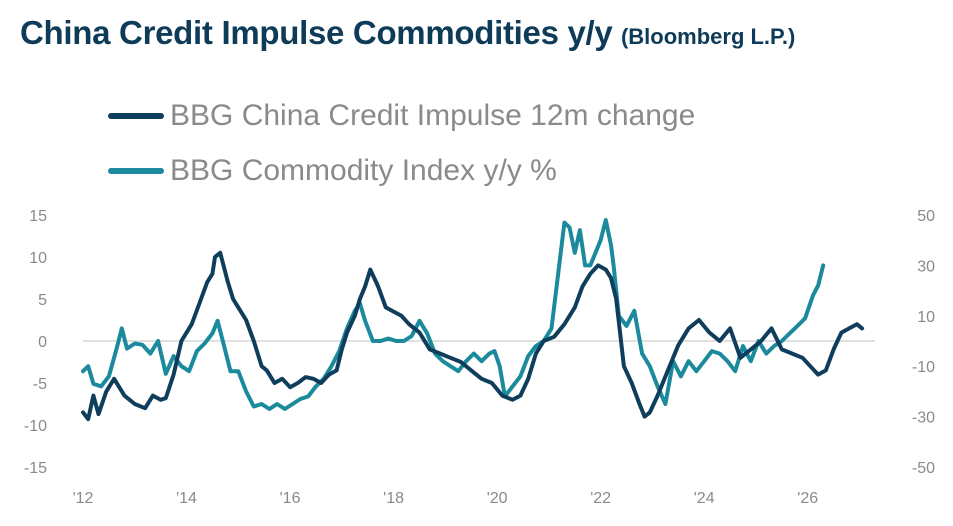 This screenshot has width=953, height=526. What do you see at coordinates (42, 342) in the screenshot?
I see `left-axis-tick-label: 0` at bounding box center [42, 342].